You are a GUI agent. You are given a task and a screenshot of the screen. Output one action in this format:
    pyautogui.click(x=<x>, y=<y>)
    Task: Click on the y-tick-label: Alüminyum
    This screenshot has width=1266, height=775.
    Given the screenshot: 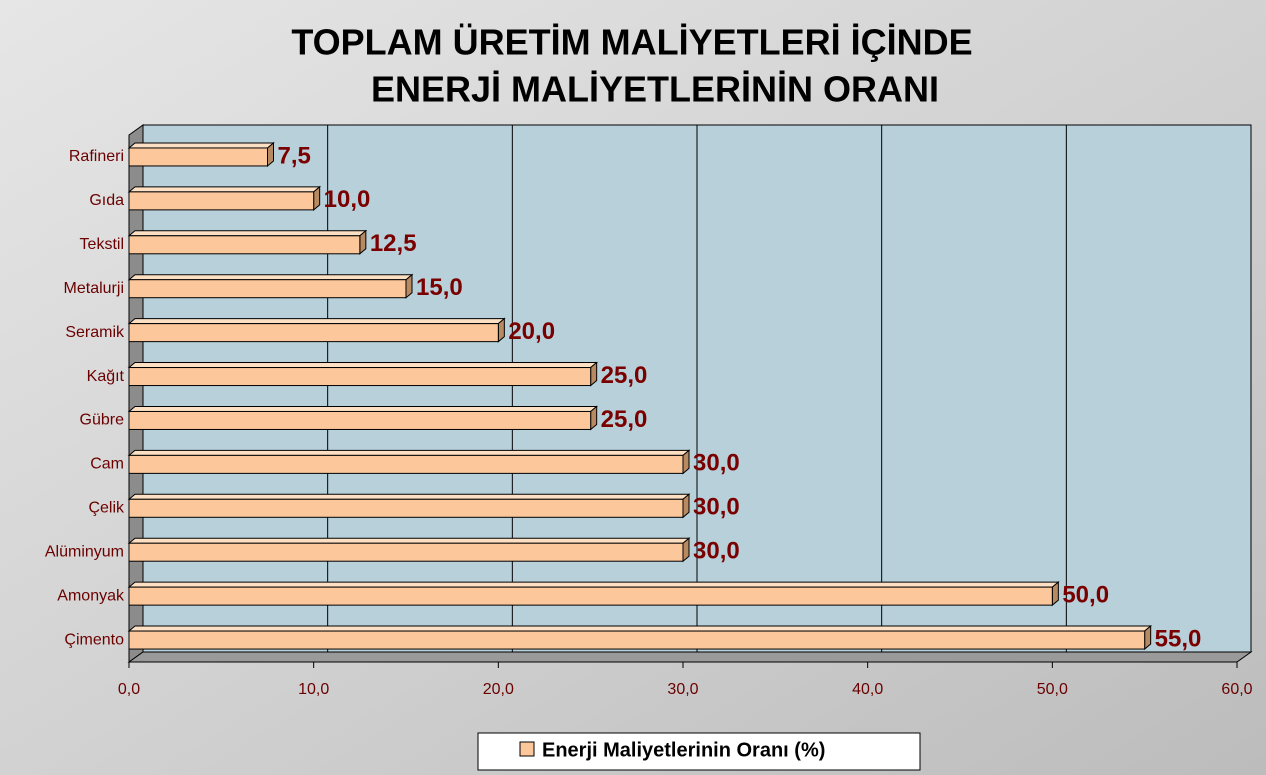 What is the action you would take?
    pyautogui.click(x=84, y=551)
    